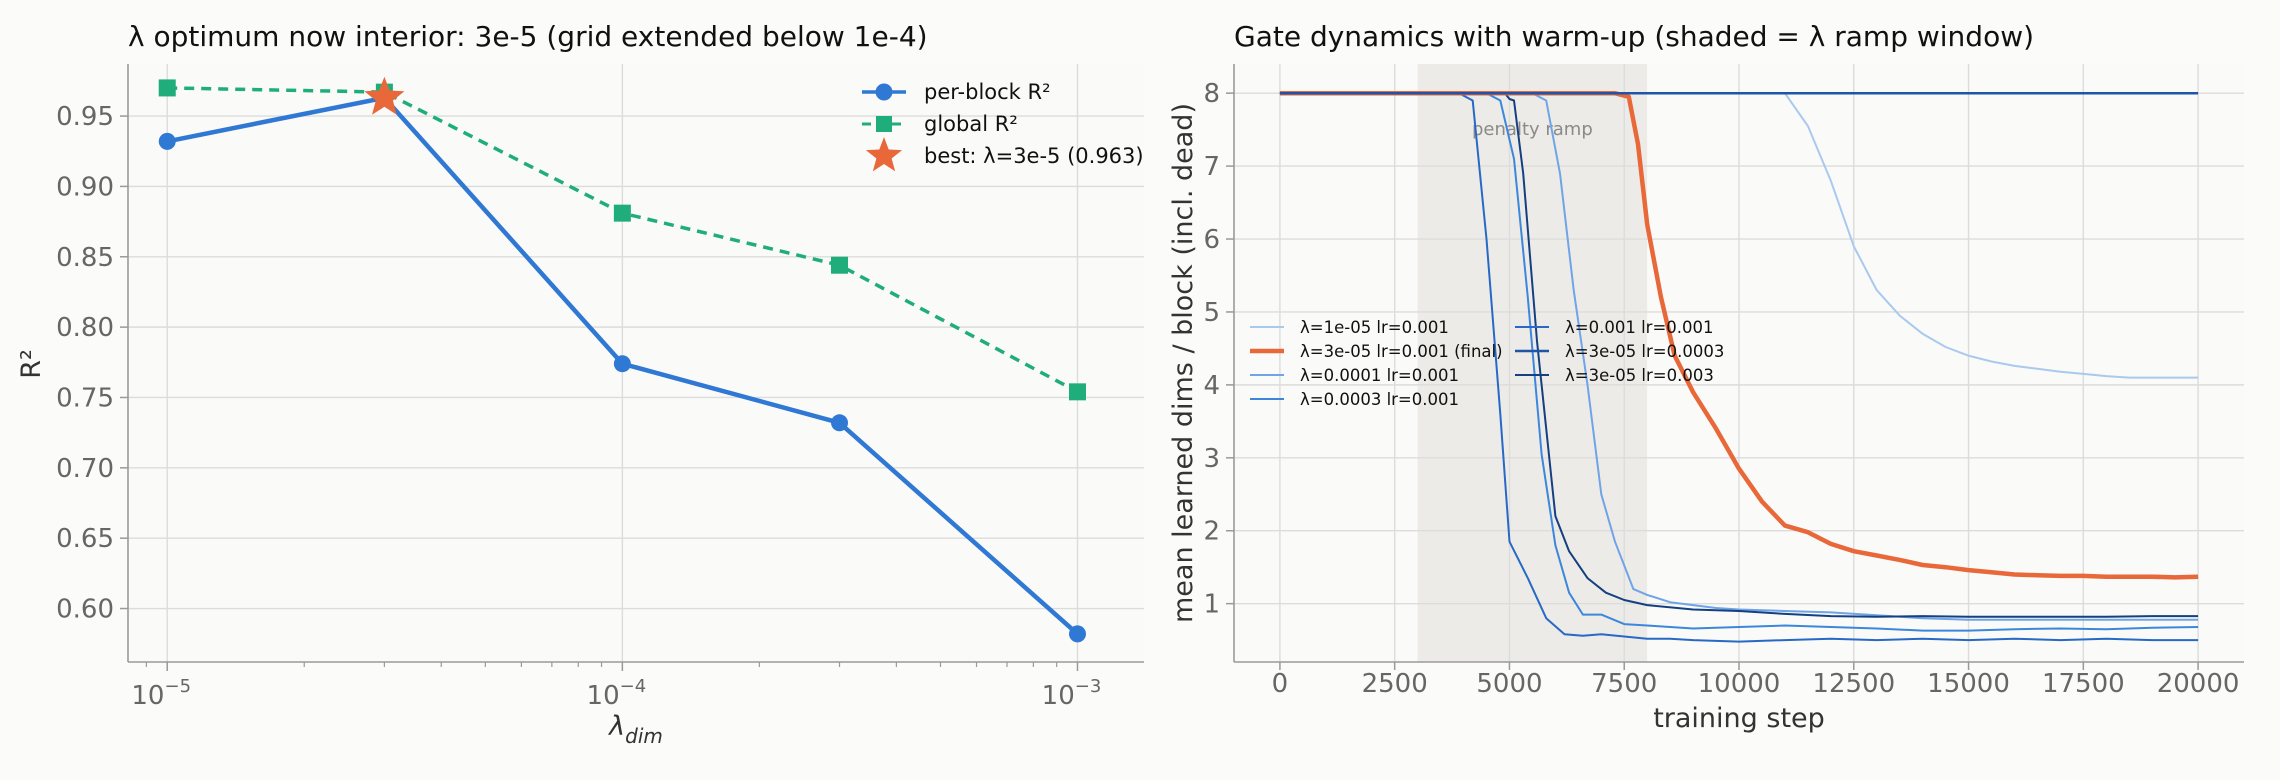 The image size is (2280, 780). What do you see at coordinates (1211, 94) in the screenshot?
I see `right-y-tick-label: 8` at bounding box center [1211, 94].